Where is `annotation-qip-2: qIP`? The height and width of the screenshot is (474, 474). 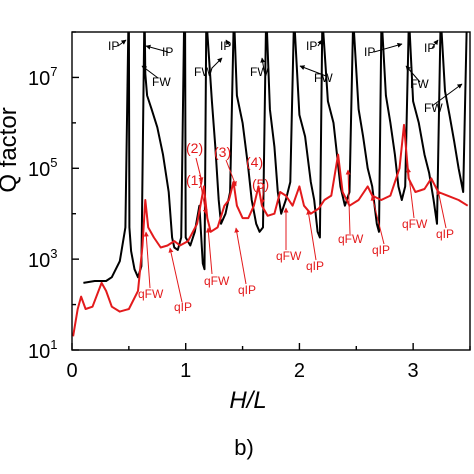 annotation-qip-2: qIP is located at coordinates (247, 290).